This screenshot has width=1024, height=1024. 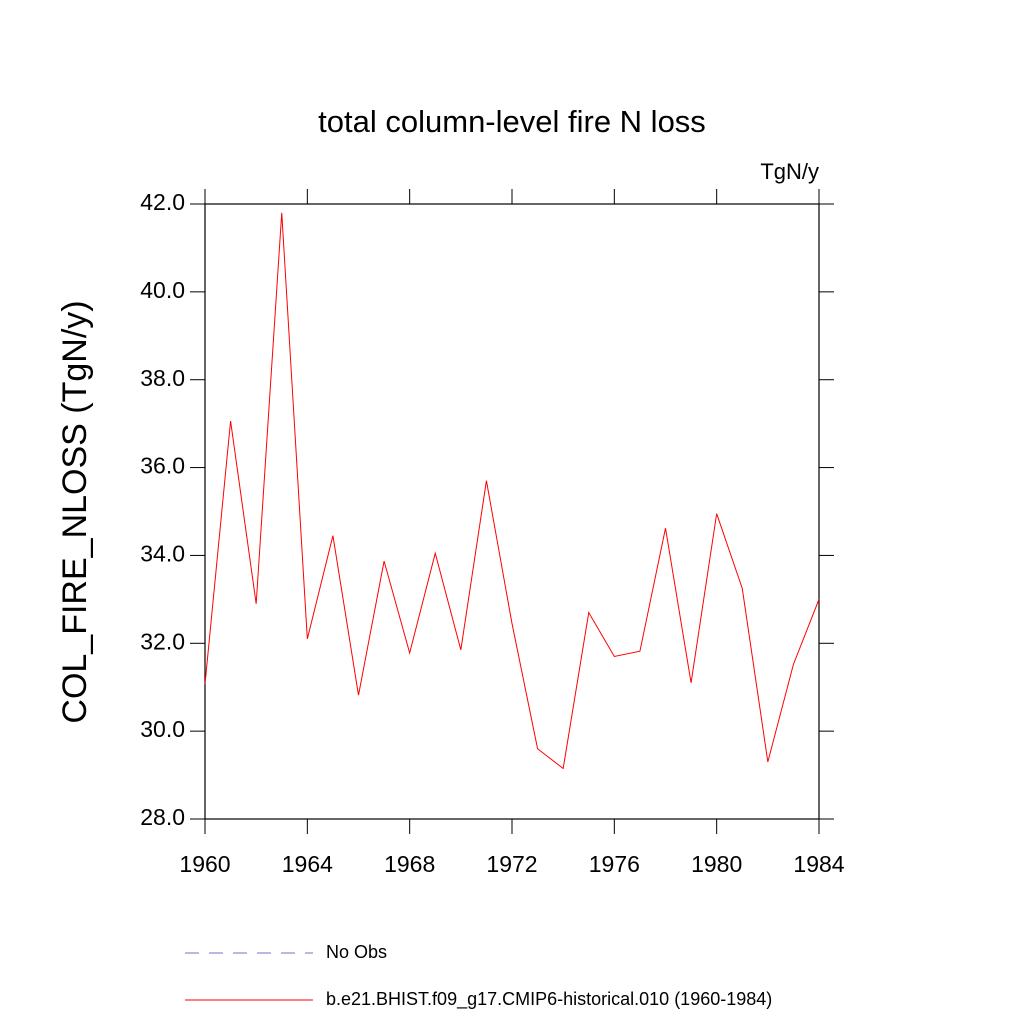 I want to click on x-tick-label: 1980, so click(x=716, y=864).